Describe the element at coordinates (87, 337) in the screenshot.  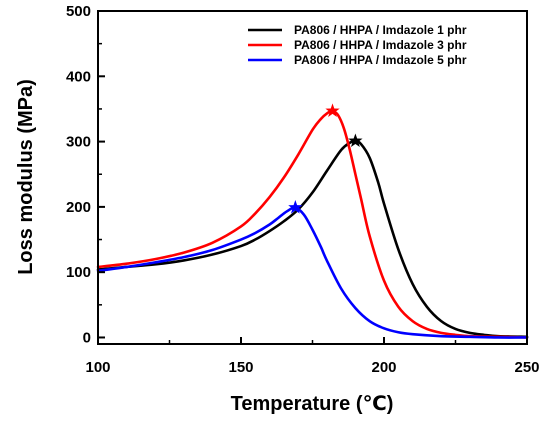
I see `y-tick-label: 0` at that location.